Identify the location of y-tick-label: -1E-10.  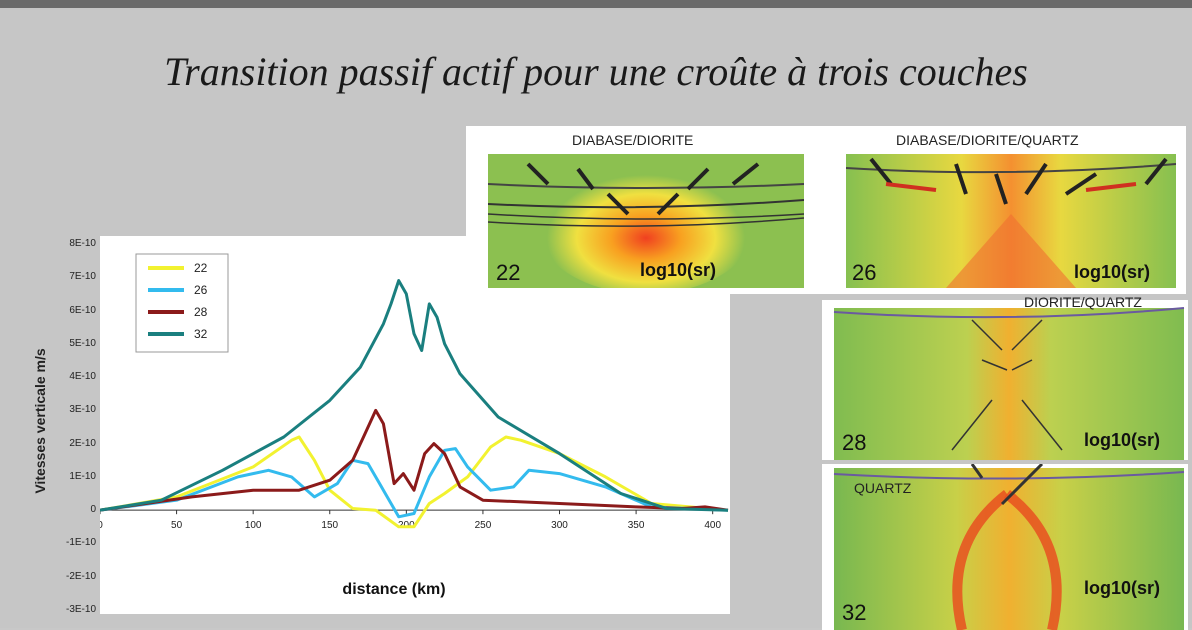
(80, 543).